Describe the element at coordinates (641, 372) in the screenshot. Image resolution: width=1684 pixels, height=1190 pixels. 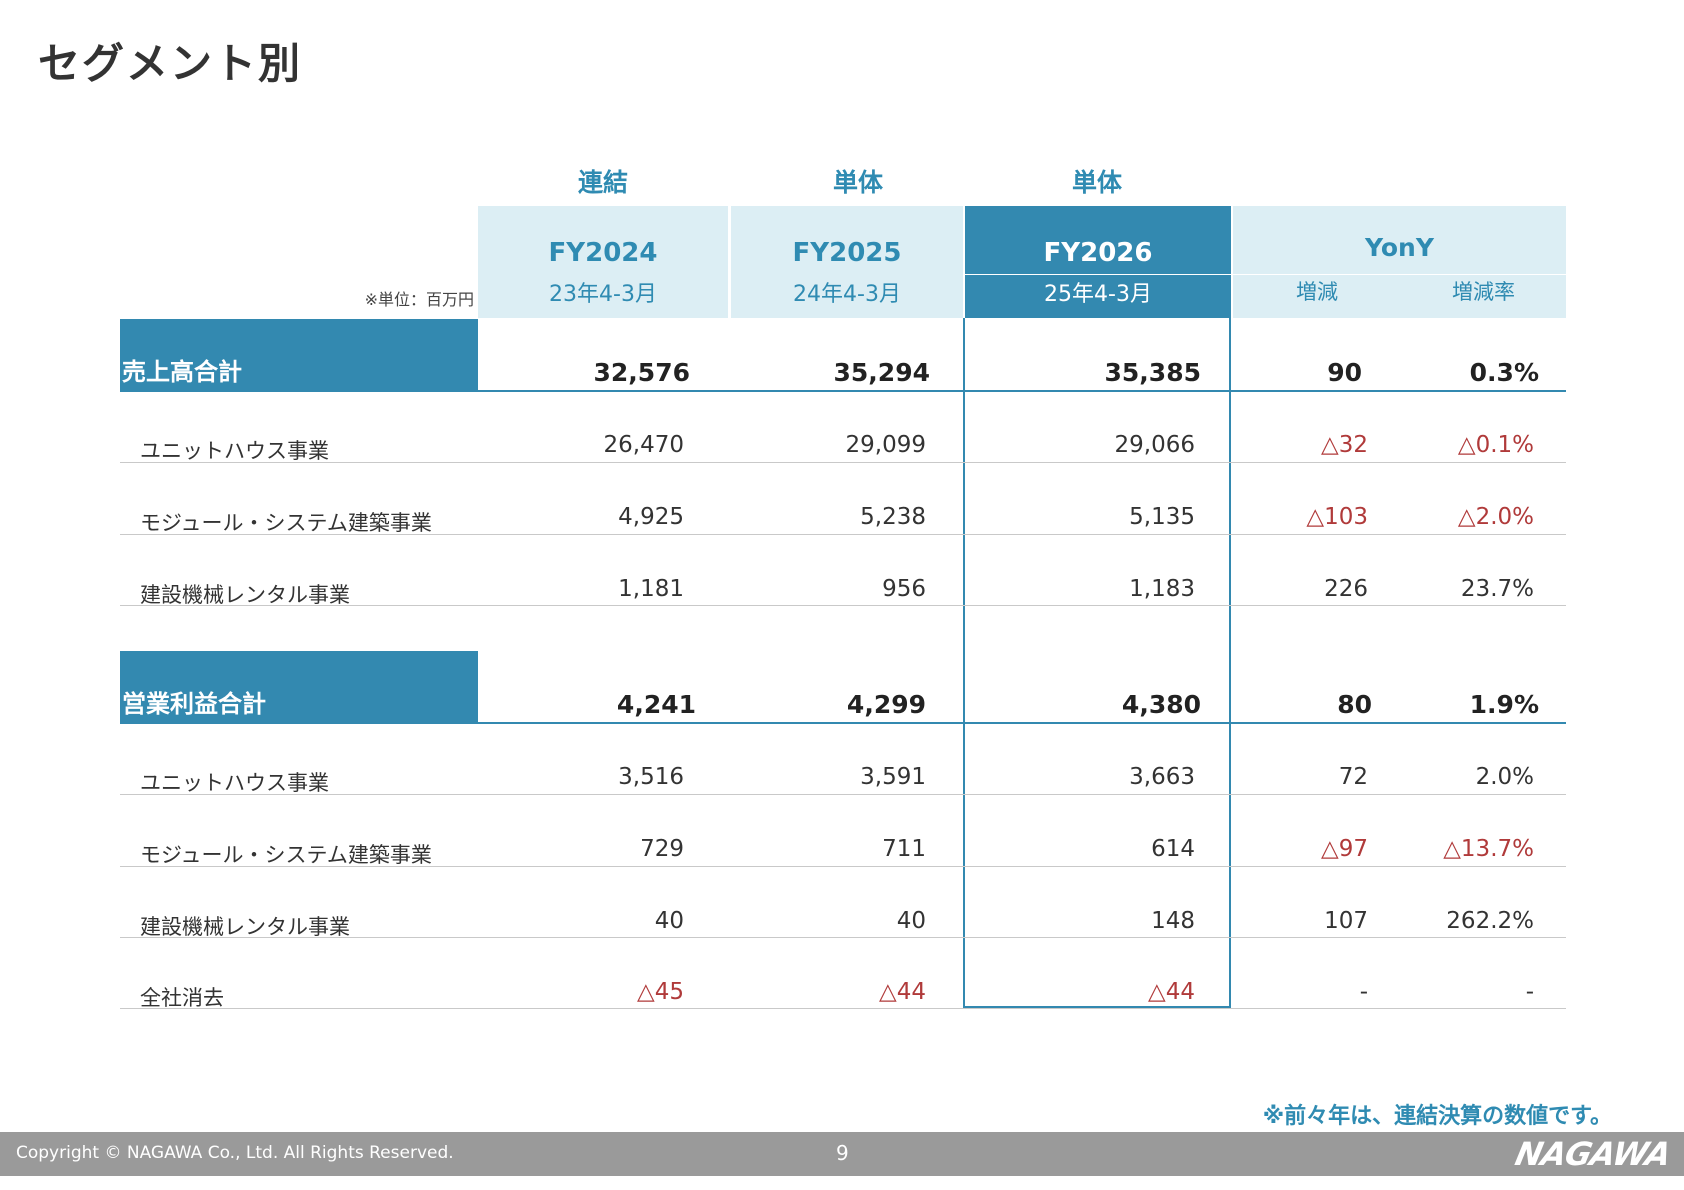
I see `sales-total-fy2024: 32,576` at that location.